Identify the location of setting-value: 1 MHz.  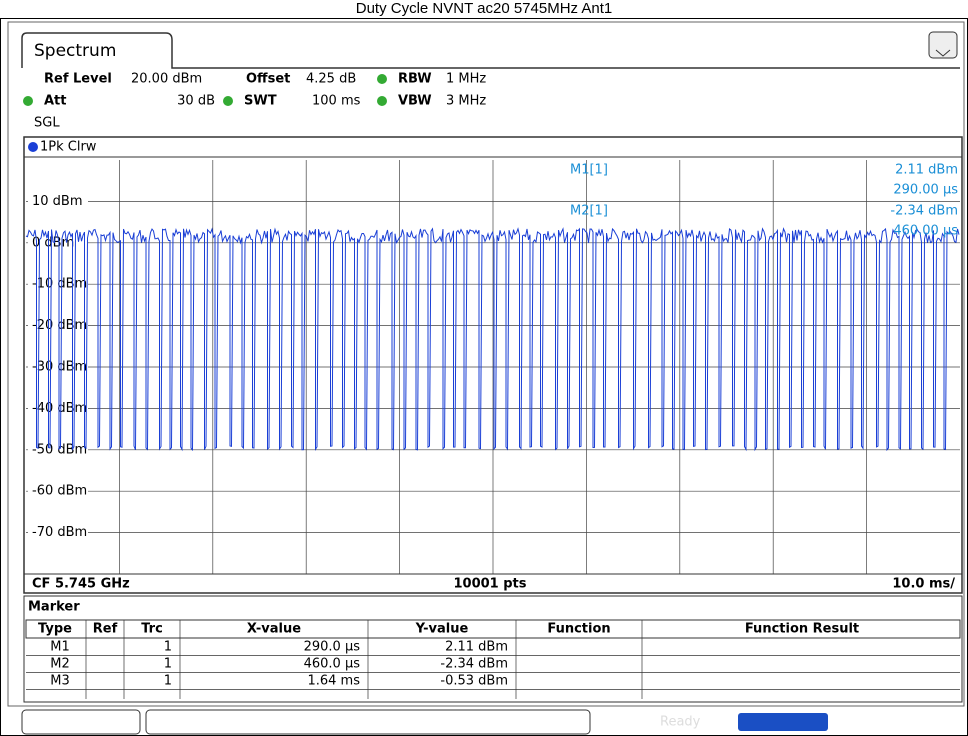
(466, 79).